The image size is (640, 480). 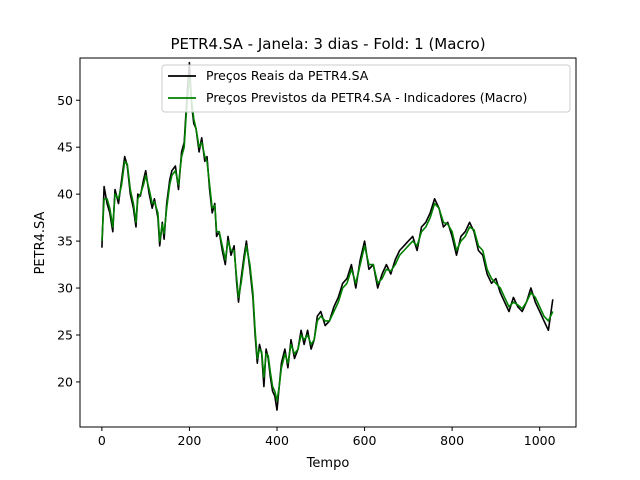 What do you see at coordinates (65, 147) in the screenshot?
I see `y-tick-label: 45` at bounding box center [65, 147].